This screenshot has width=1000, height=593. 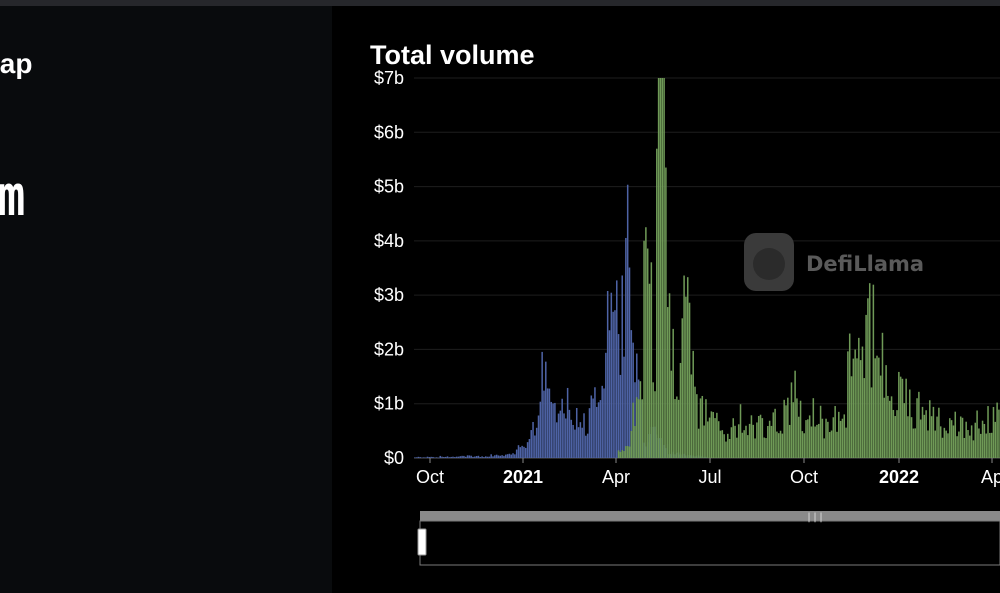 I want to click on slider-window, so click(x=709, y=543).